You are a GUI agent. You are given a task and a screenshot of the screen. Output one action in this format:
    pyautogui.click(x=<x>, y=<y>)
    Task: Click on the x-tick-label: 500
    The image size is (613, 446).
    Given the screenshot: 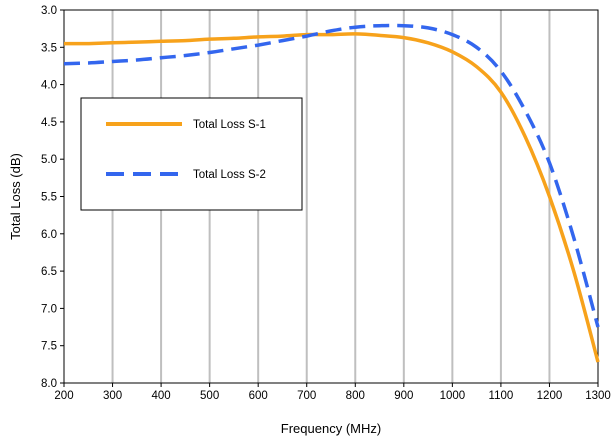 What is the action you would take?
    pyautogui.click(x=209, y=396)
    